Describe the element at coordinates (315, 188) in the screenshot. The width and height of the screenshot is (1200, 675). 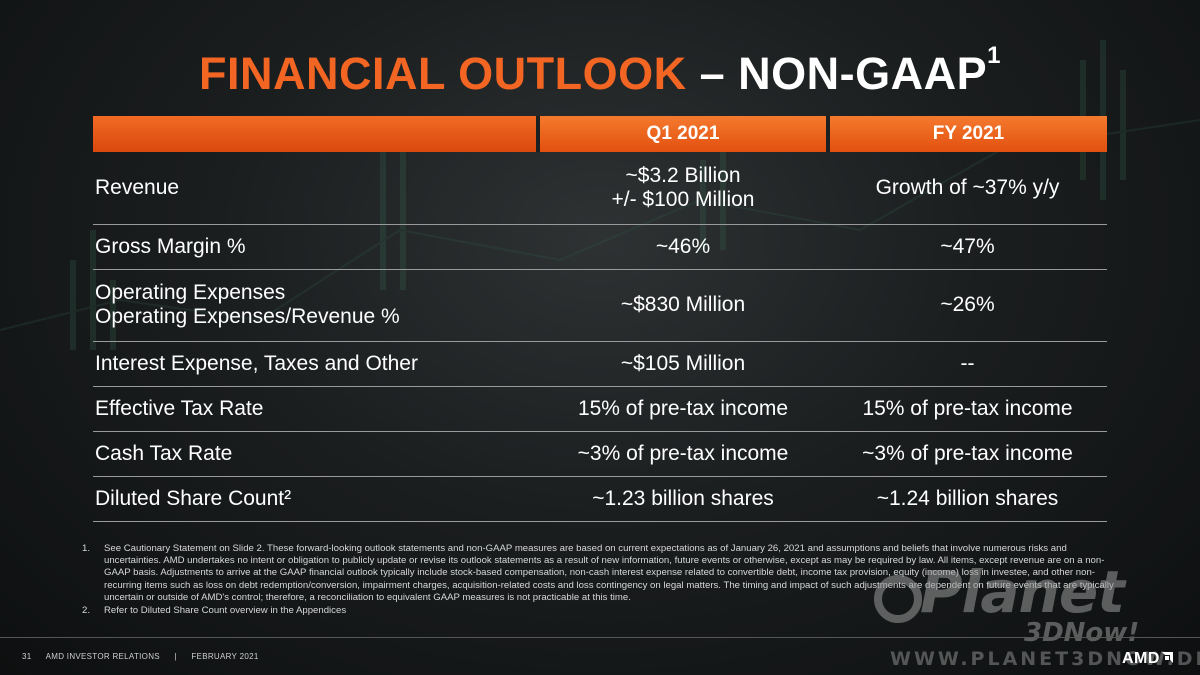
I see `row-label: Revenue` at that location.